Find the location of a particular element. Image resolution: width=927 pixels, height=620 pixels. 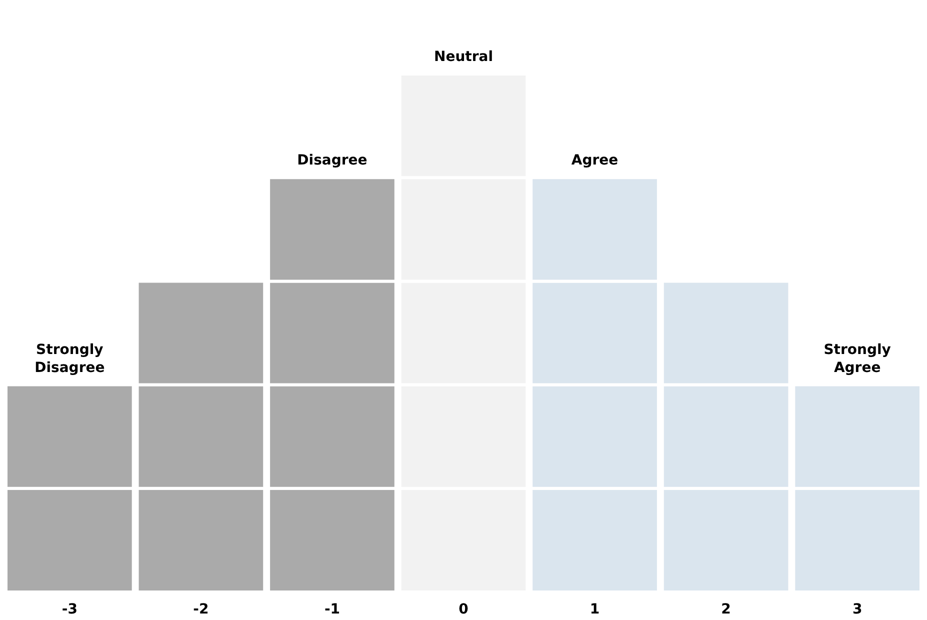

x-tick-label: 1 is located at coordinates (595, 610).